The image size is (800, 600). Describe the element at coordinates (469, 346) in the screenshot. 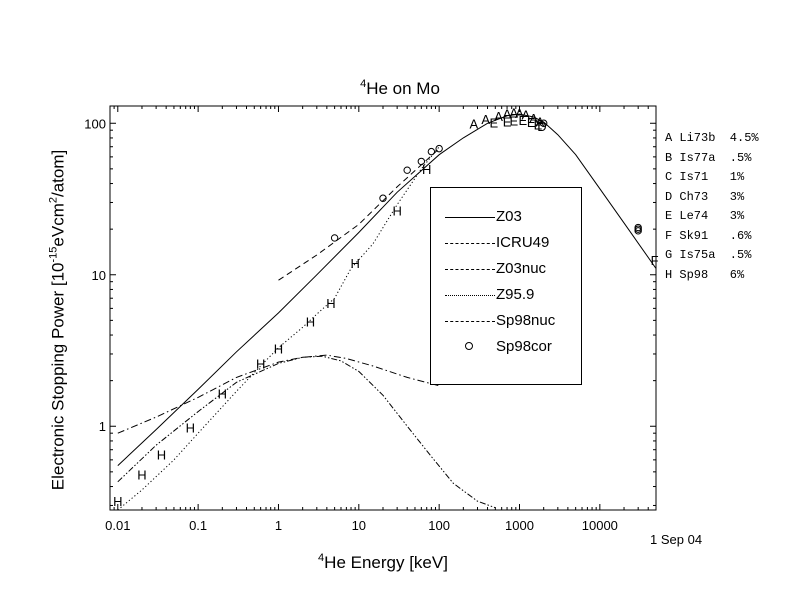

I see `legend-marker-circle` at that location.